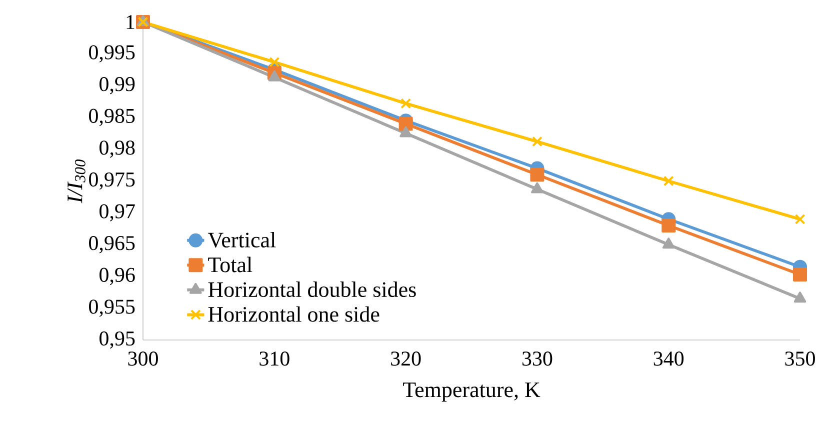  Describe the element at coordinates (112, 181) in the screenshot. I see `y-tick-label: 0,975` at that location.